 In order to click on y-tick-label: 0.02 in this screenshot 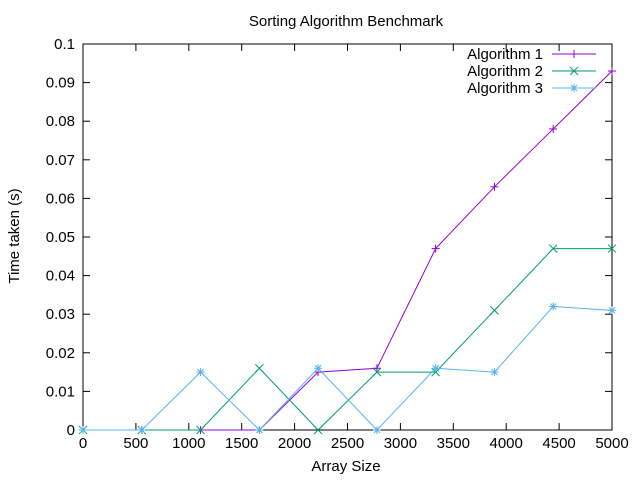, I will do `click(60, 353)`.